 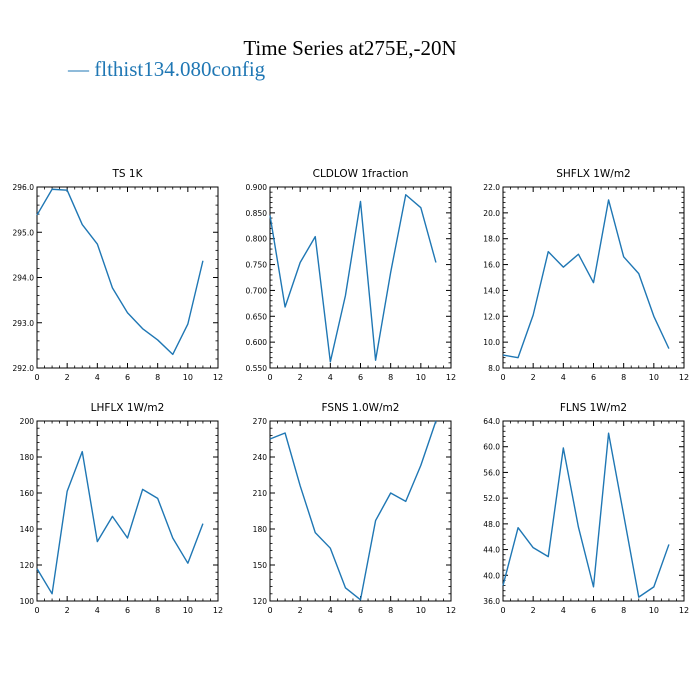 I want to click on panel-3-x-tick-label: 12, so click(x=684, y=377).